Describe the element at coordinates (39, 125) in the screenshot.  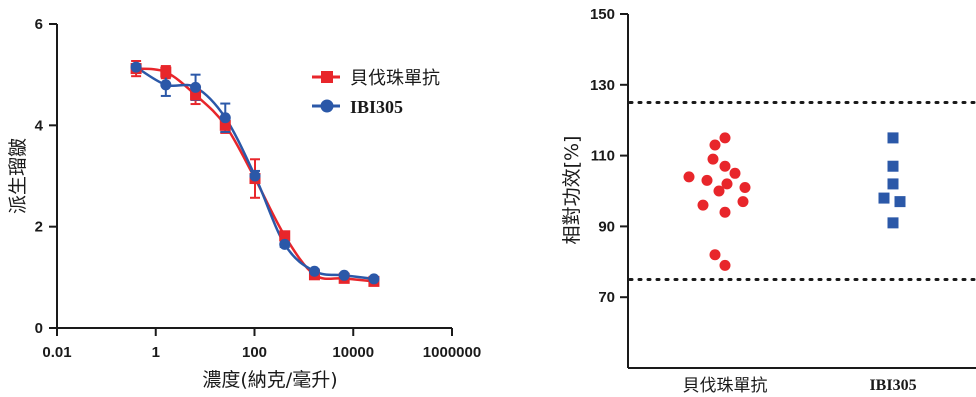
I see `y-tick-label: 4` at that location.